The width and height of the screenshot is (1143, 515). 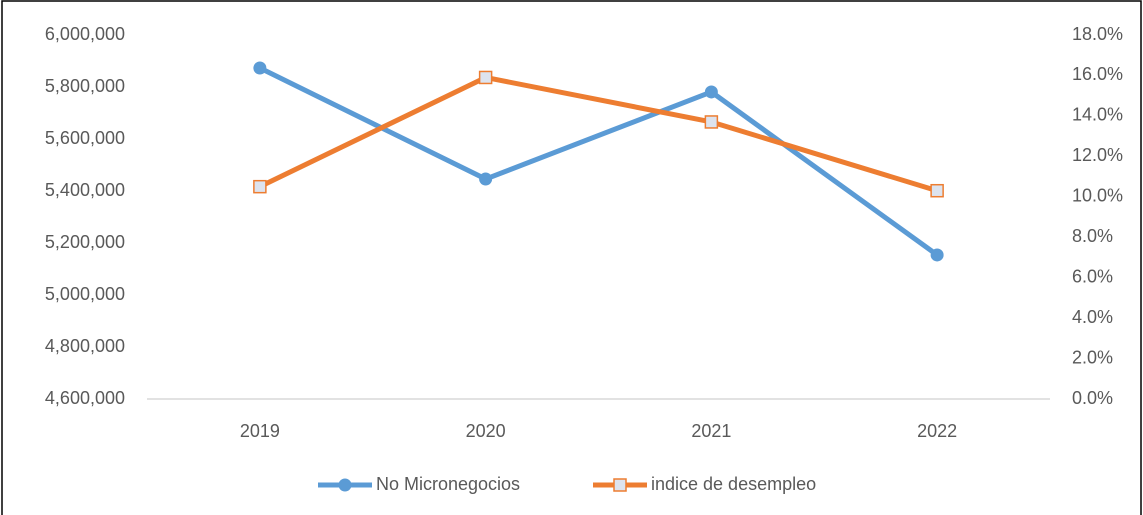 What do you see at coordinates (1097, 34) in the screenshot?
I see `y2-tick-label: 18.0%` at bounding box center [1097, 34].